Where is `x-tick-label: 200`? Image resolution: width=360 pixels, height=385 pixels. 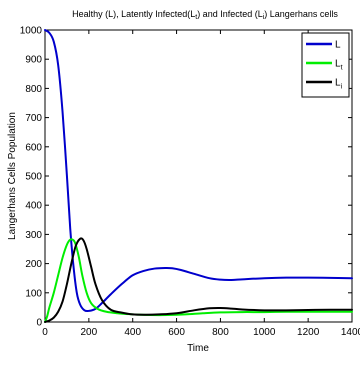 x-tick-label: 200 is located at coordinates (89, 332).